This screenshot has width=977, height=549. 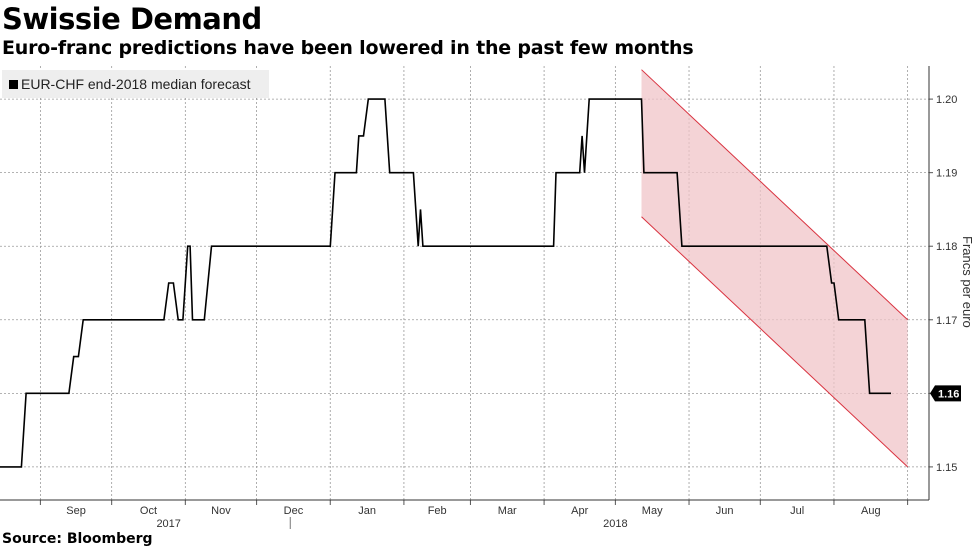 I want to click on x-tick-label: Dec, so click(x=294, y=511).